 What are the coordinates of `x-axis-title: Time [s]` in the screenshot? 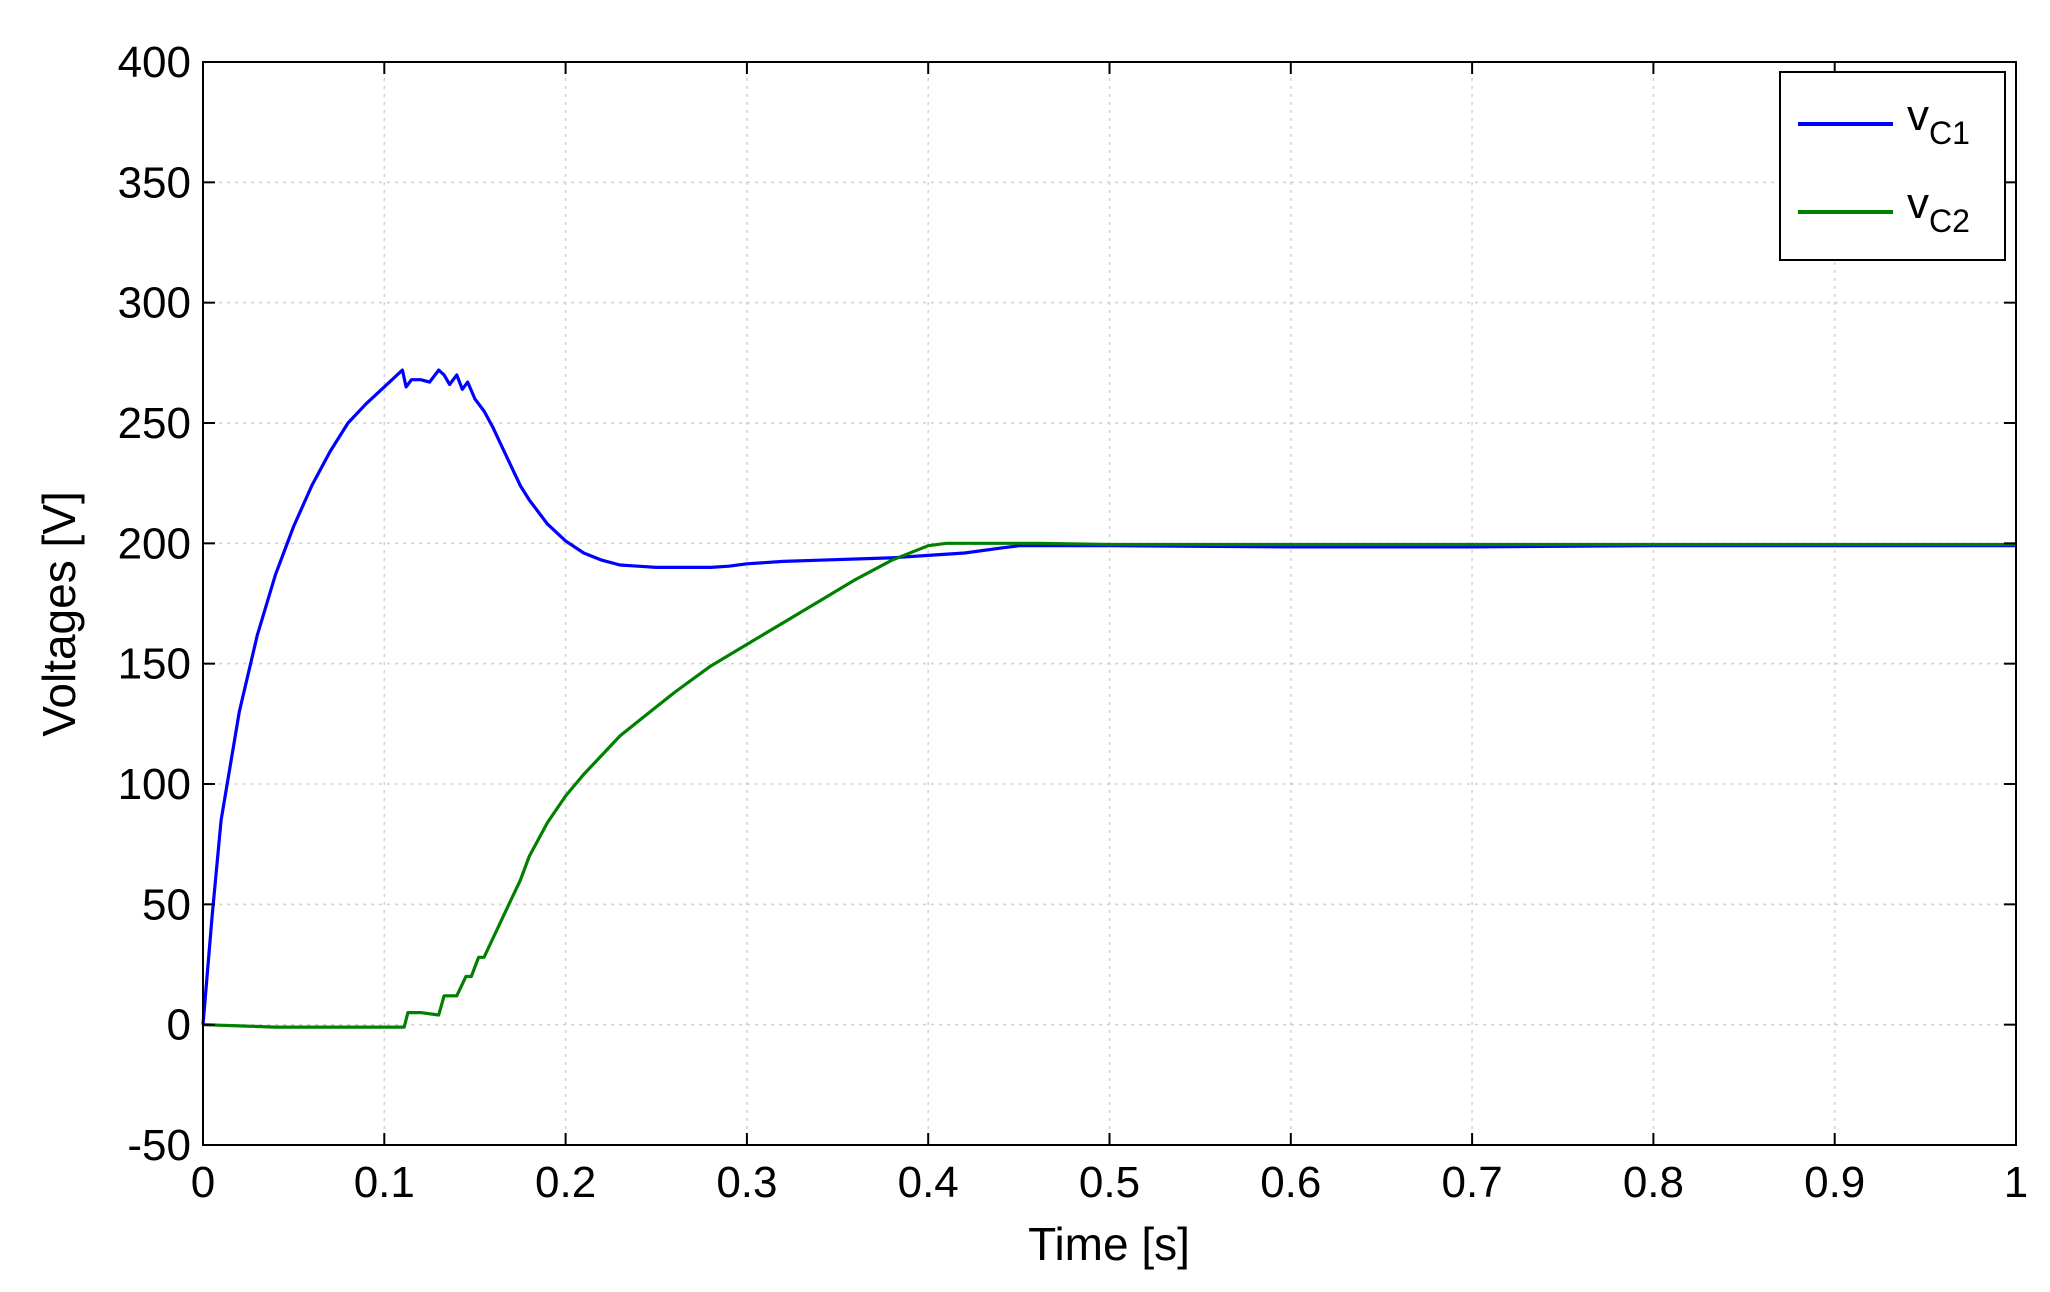 It's located at (1109, 1244).